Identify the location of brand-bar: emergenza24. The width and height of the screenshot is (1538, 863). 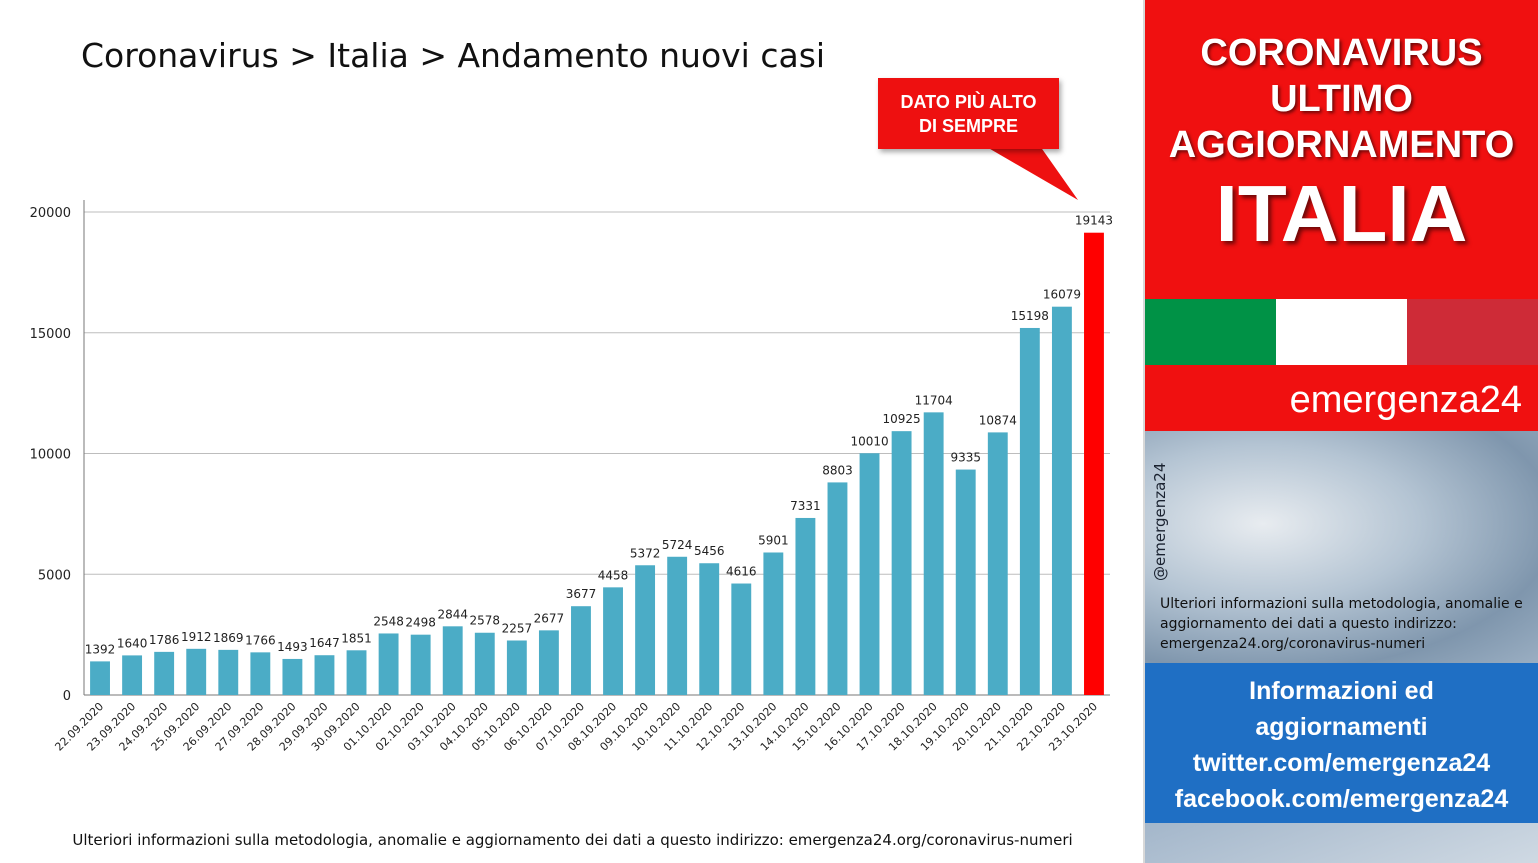
(1341, 398).